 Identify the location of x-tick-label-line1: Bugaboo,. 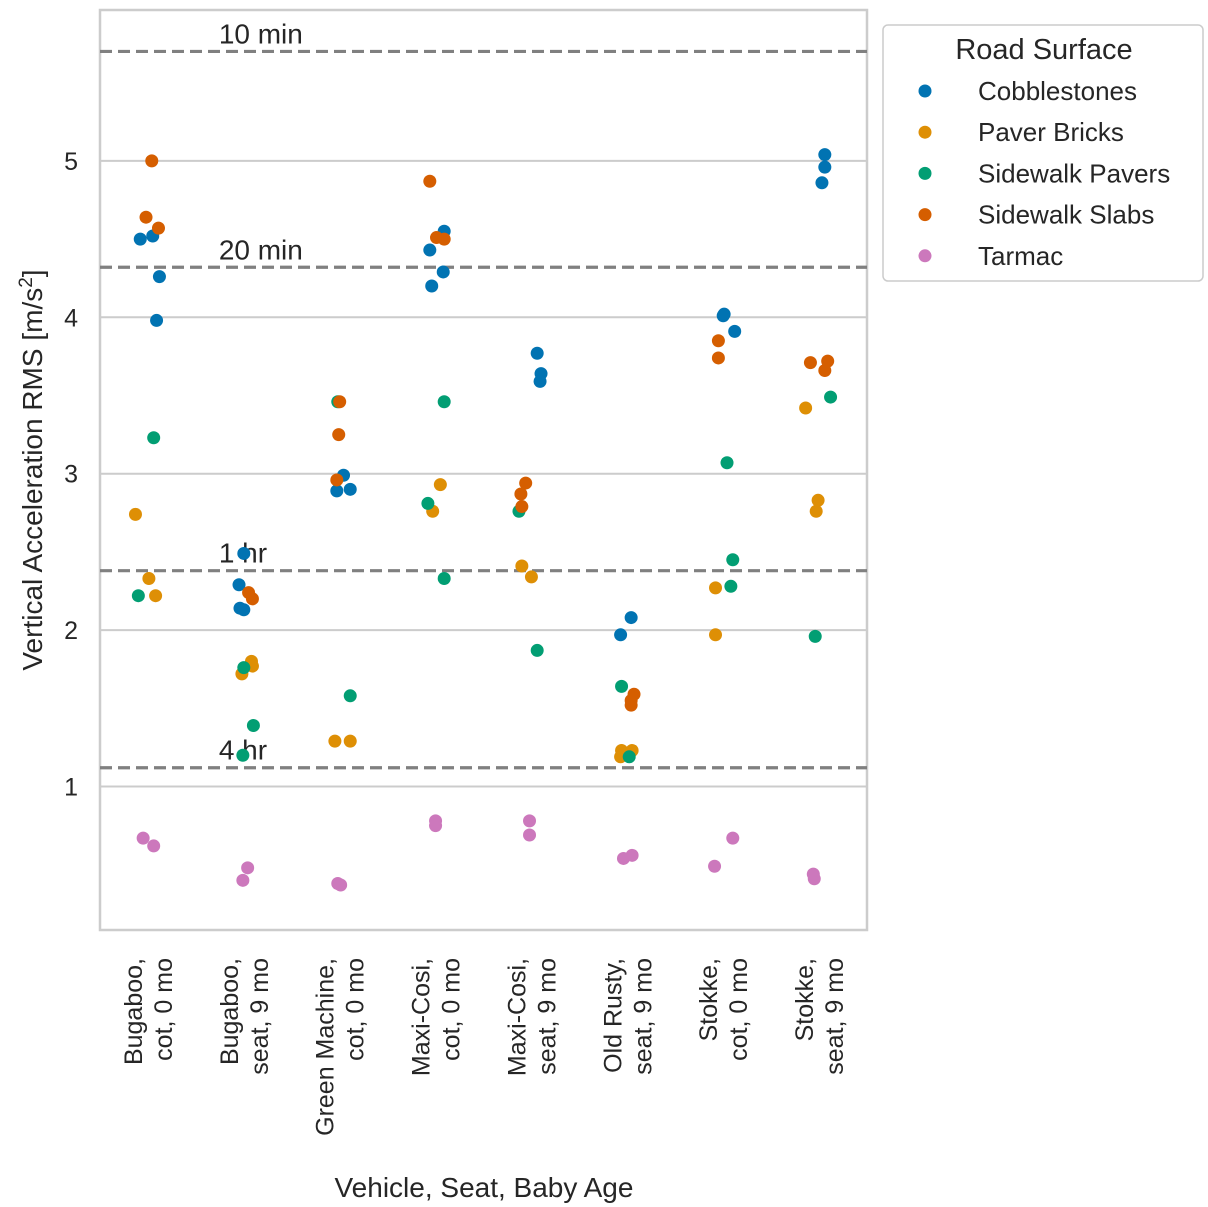
(230, 1011).